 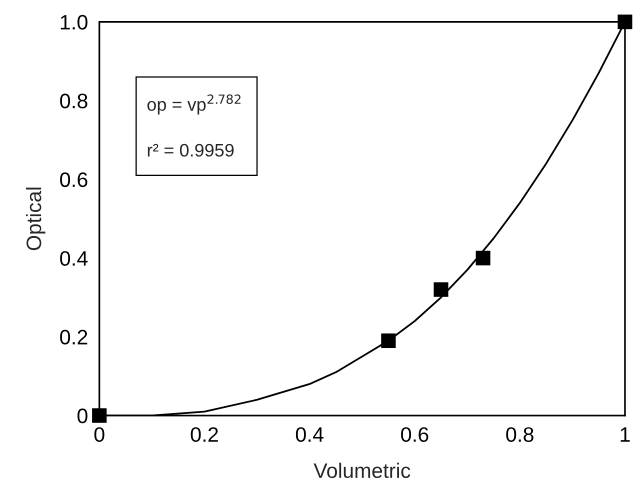 What do you see at coordinates (36, 219) in the screenshot?
I see `y-axis-title: Optical` at bounding box center [36, 219].